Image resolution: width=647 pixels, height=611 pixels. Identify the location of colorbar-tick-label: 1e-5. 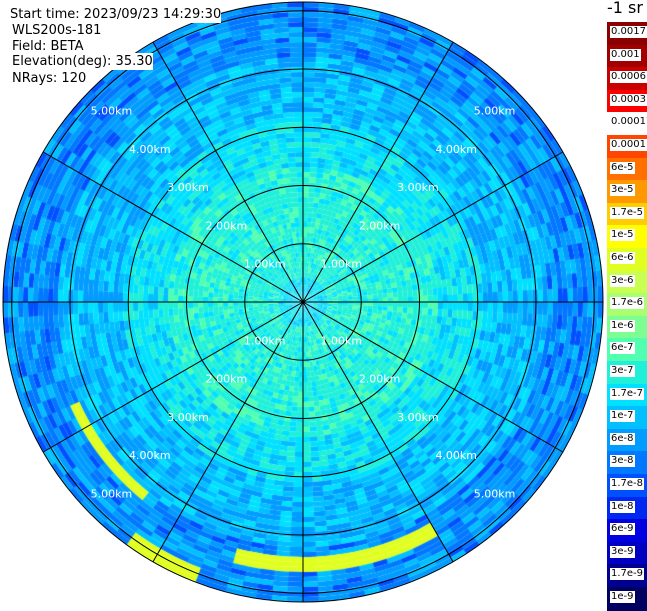
(622, 235).